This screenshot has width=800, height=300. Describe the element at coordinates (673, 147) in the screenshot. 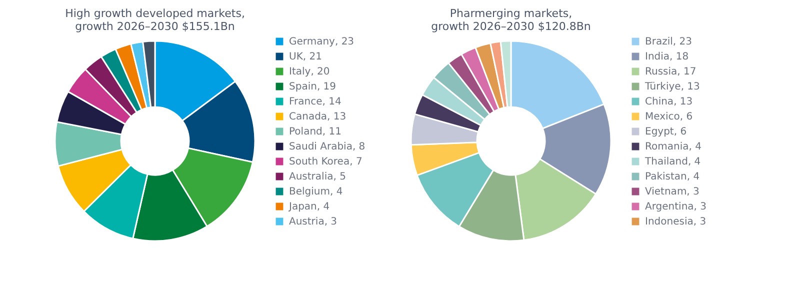

I see `legend-label: Romania, 4` at that location.